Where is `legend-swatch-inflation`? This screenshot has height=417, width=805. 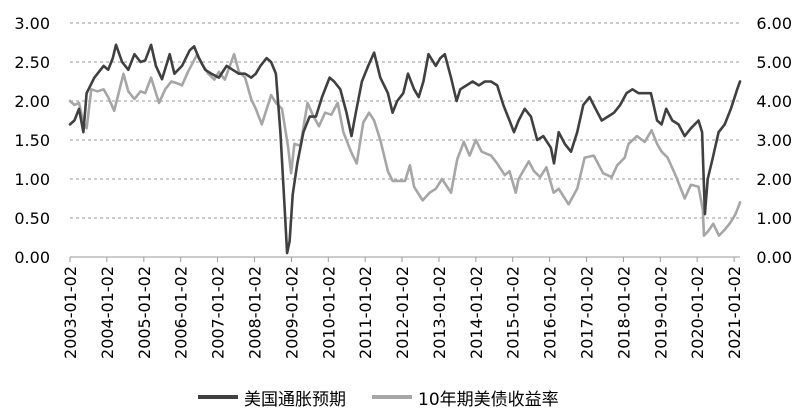 legend-swatch-inflation is located at coordinates (218, 397).